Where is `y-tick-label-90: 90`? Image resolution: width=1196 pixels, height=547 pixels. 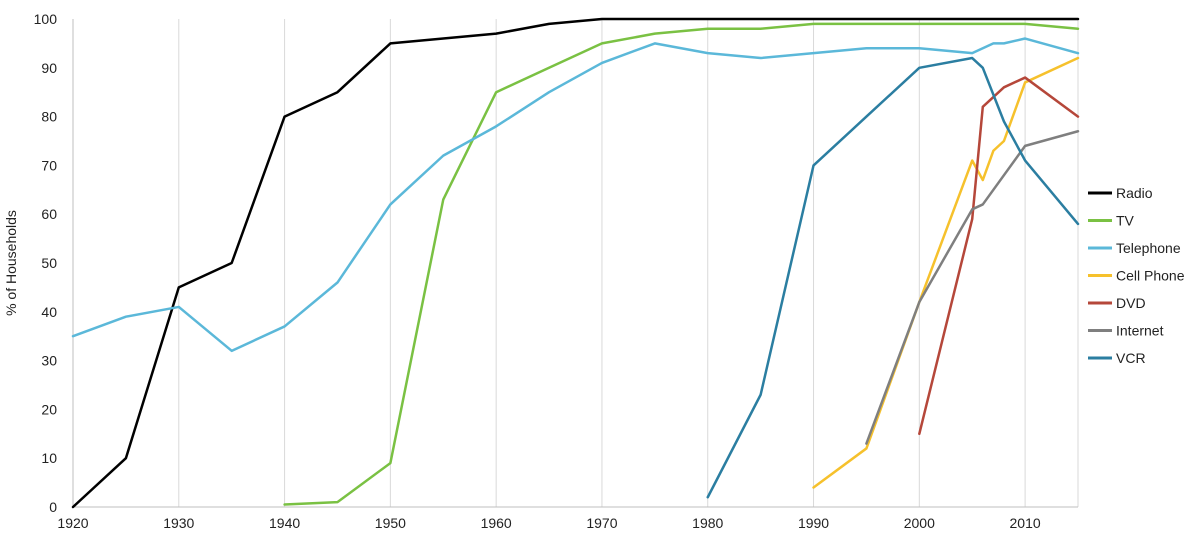
y-tick-label-90: 90 is located at coordinates (49, 68).